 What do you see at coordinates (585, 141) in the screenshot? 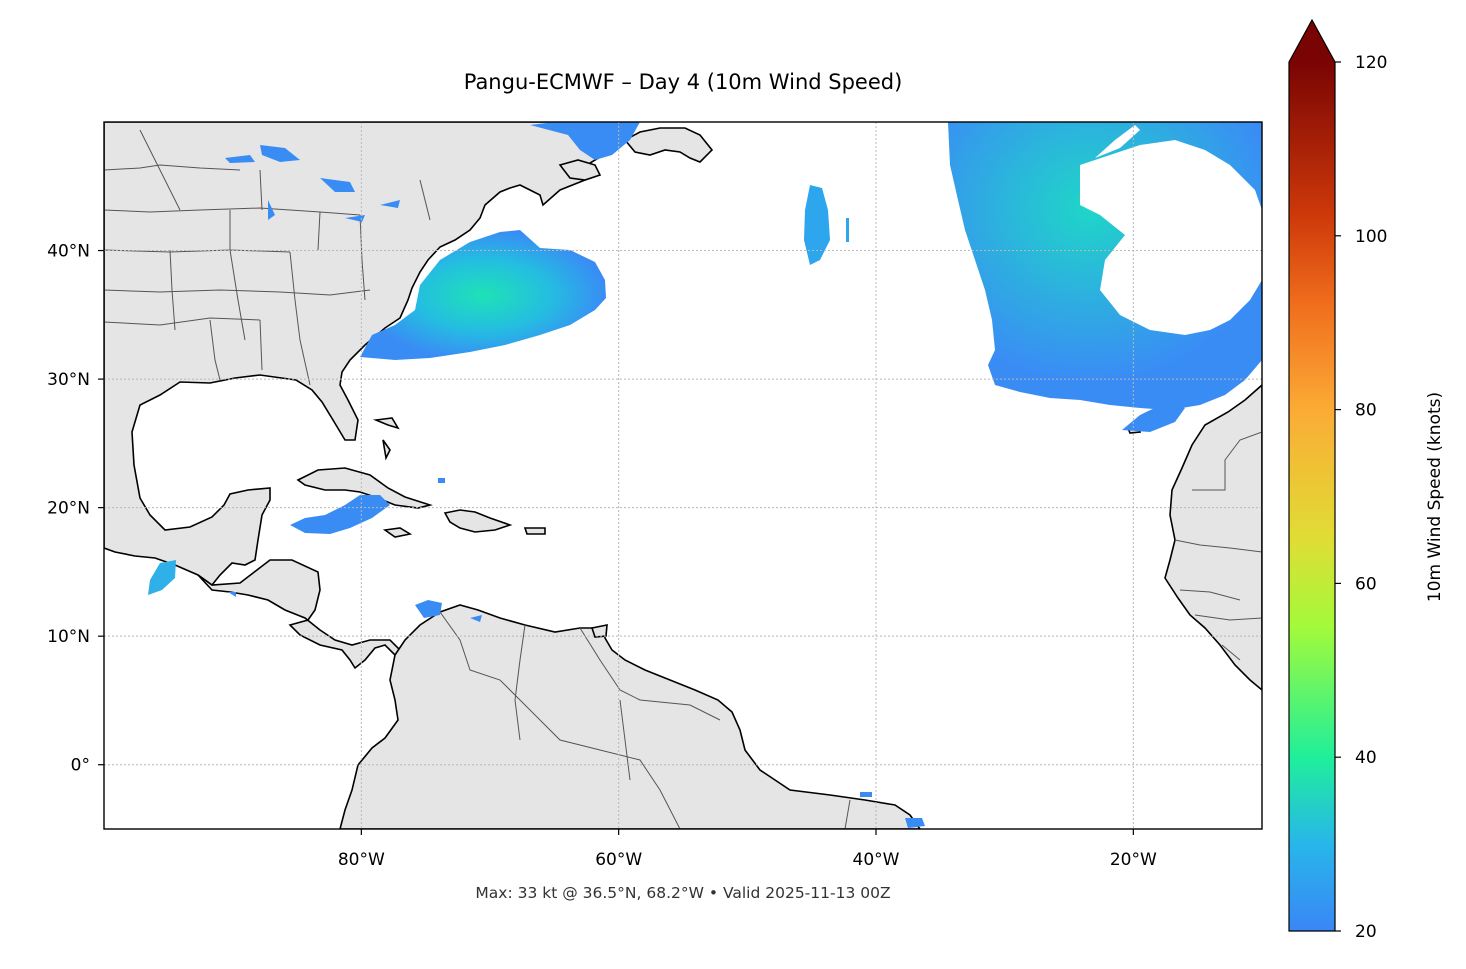
I see `wind-region-canada` at bounding box center [585, 141].